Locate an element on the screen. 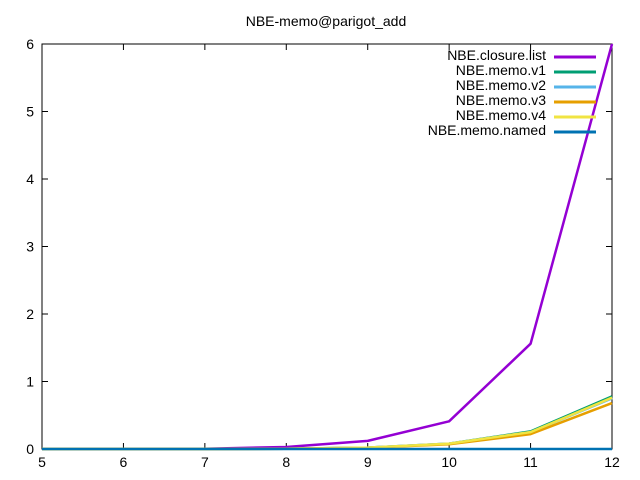 The height and width of the screenshot is (480, 640). y-tick-label: 3 is located at coordinates (30, 247).